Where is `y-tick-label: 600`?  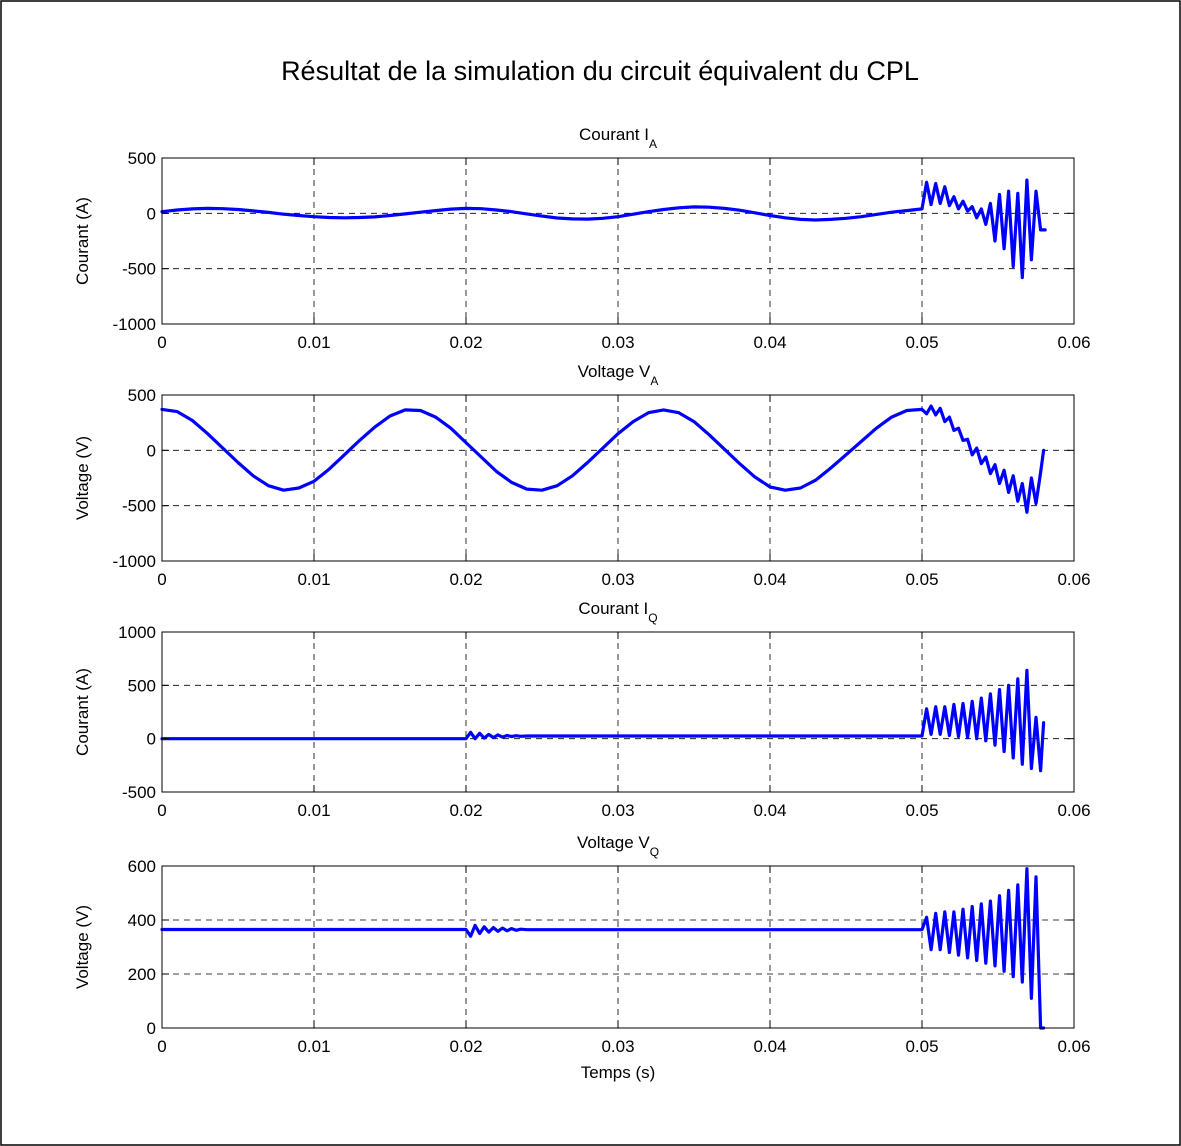
y-tick-label: 600 is located at coordinates (142, 866).